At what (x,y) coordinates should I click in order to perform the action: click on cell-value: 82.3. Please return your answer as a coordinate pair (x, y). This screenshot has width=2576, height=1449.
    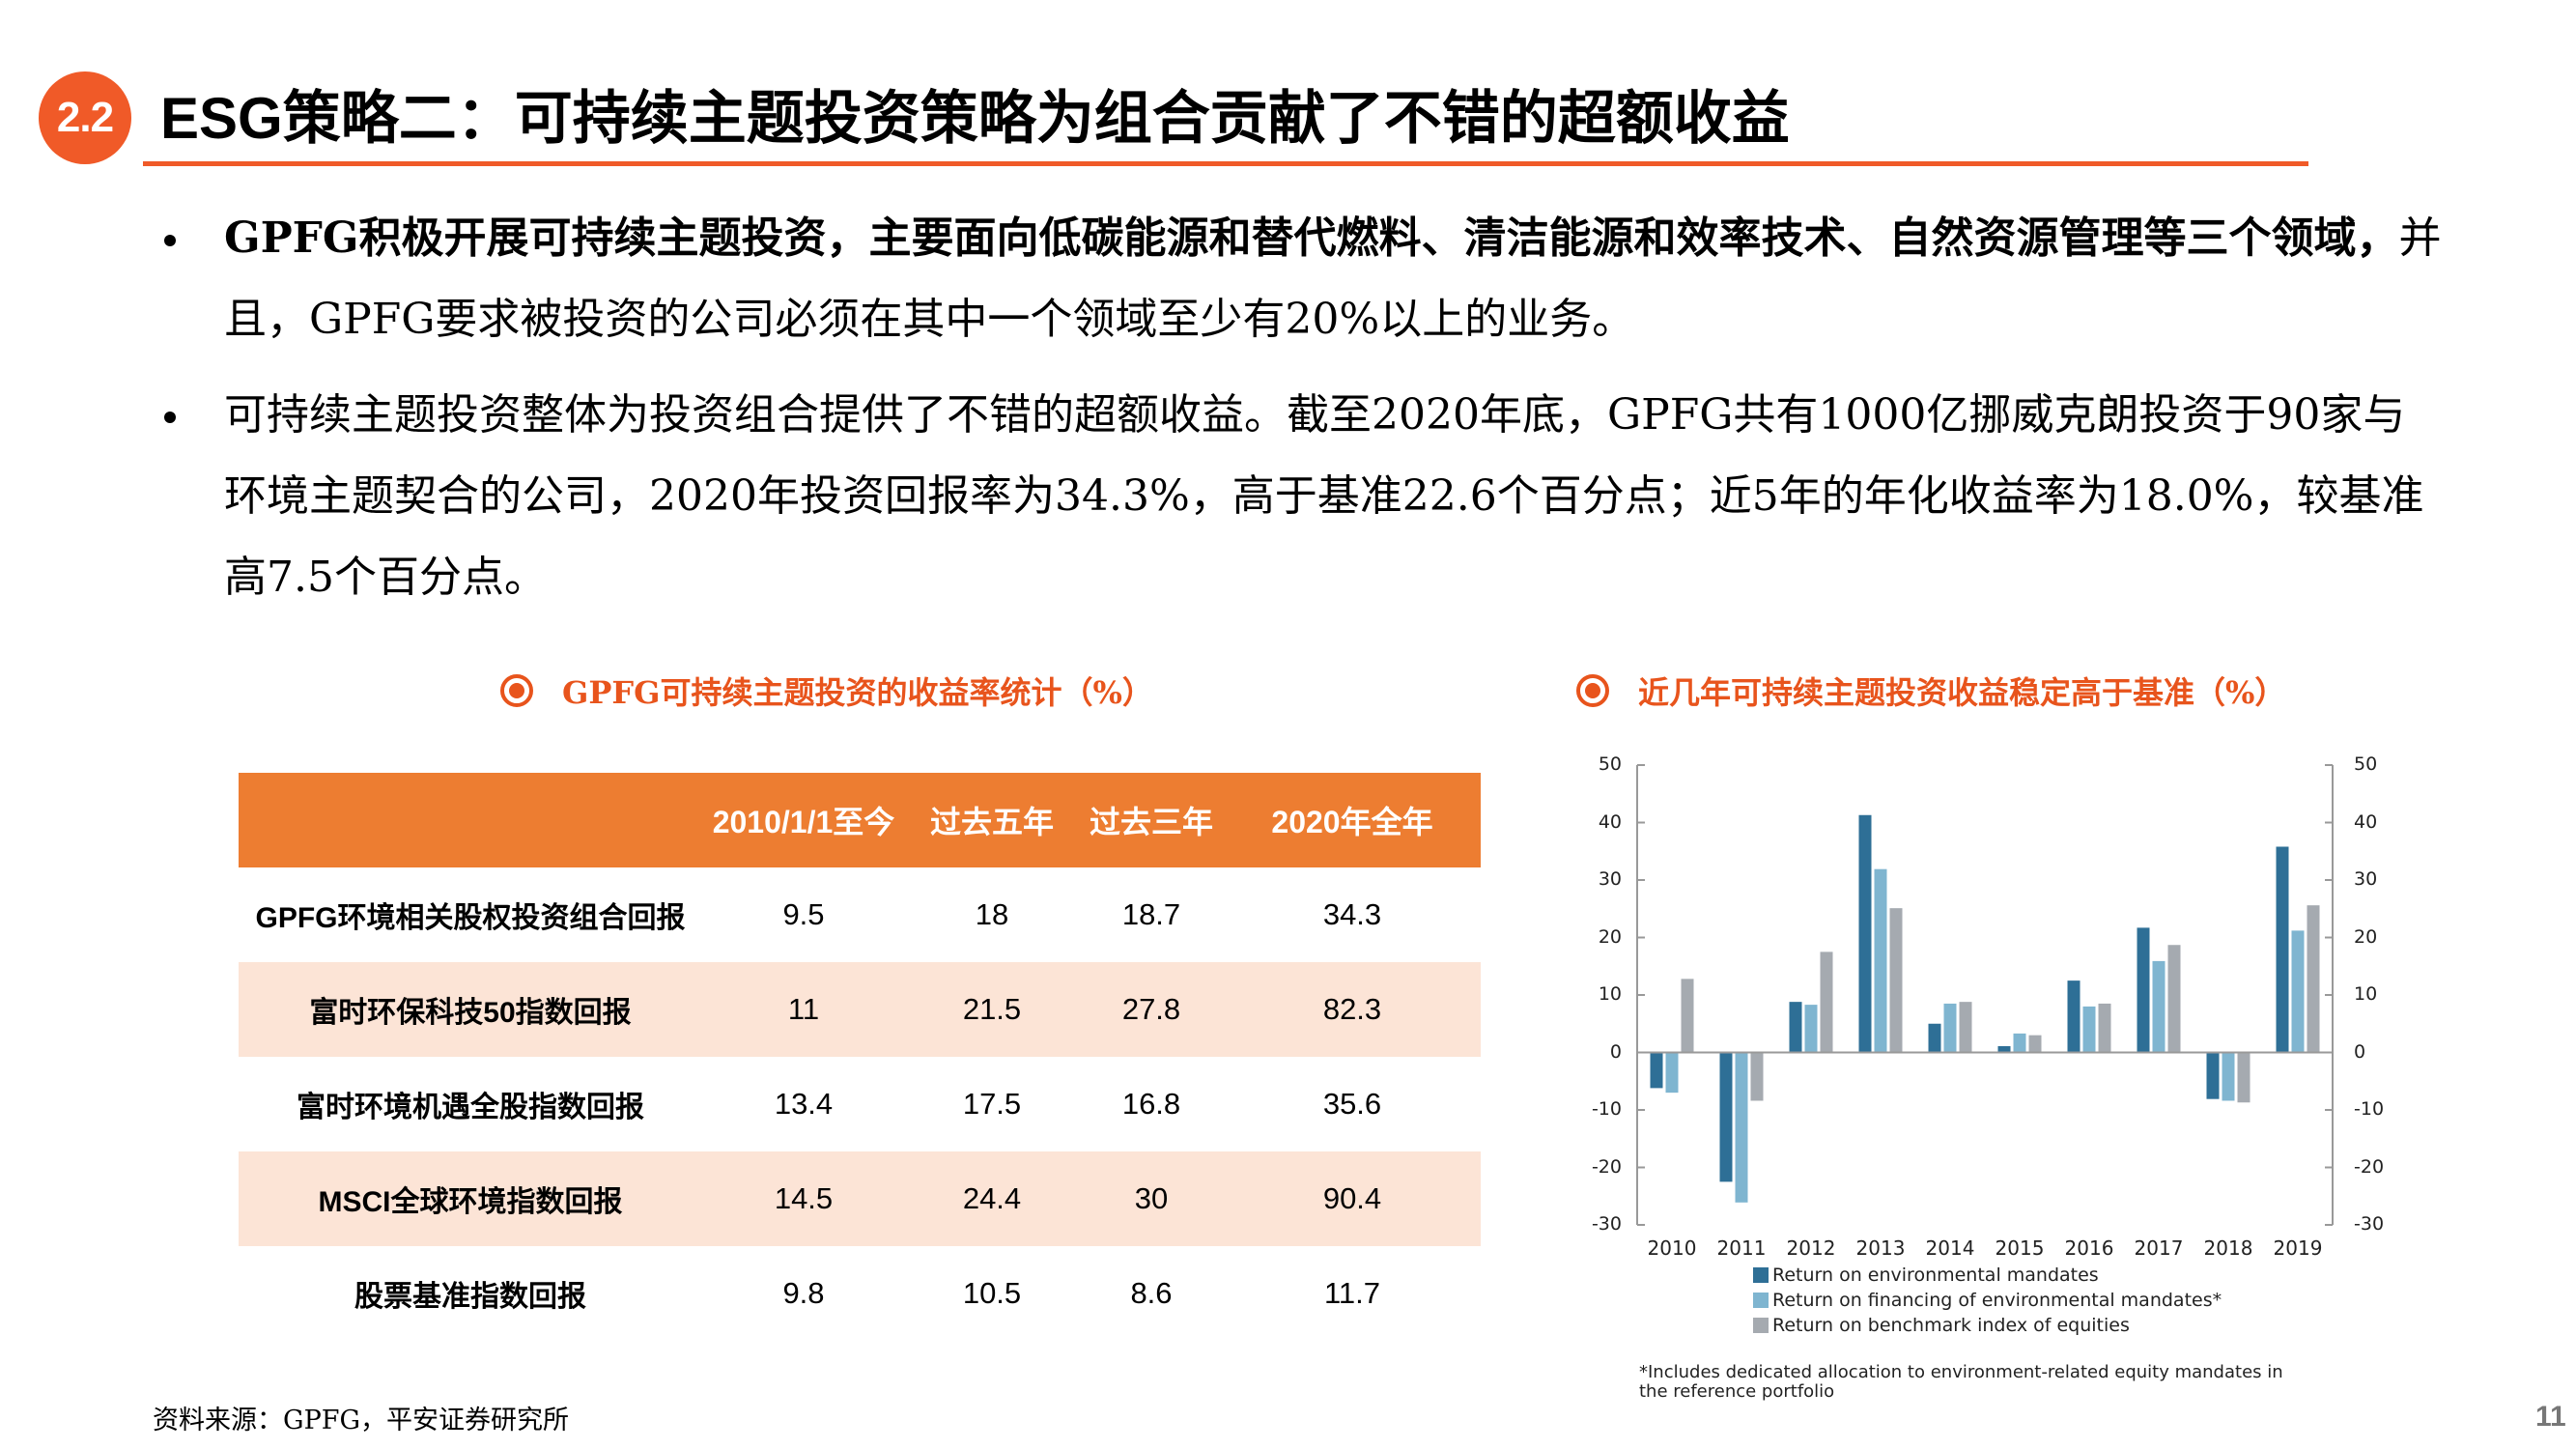
    Looking at the image, I should click on (1352, 1009).